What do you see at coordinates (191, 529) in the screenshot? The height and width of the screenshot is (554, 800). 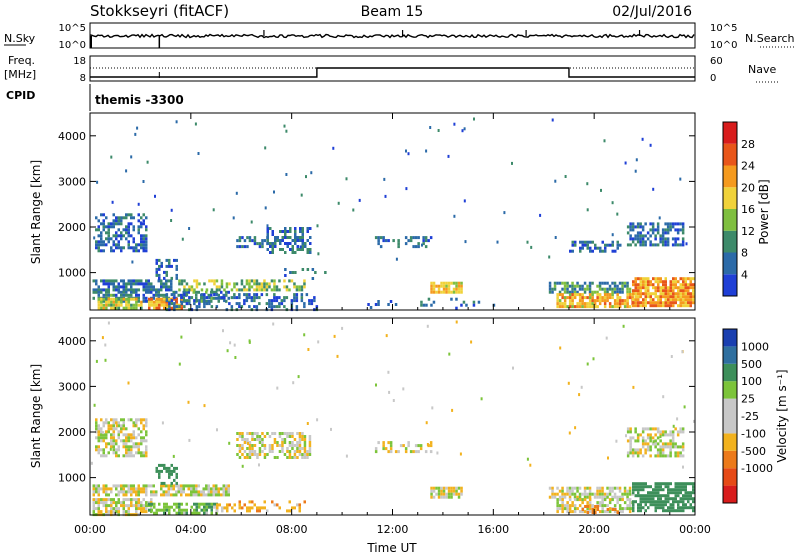 I see `x-tick-label: 04:00` at bounding box center [191, 529].